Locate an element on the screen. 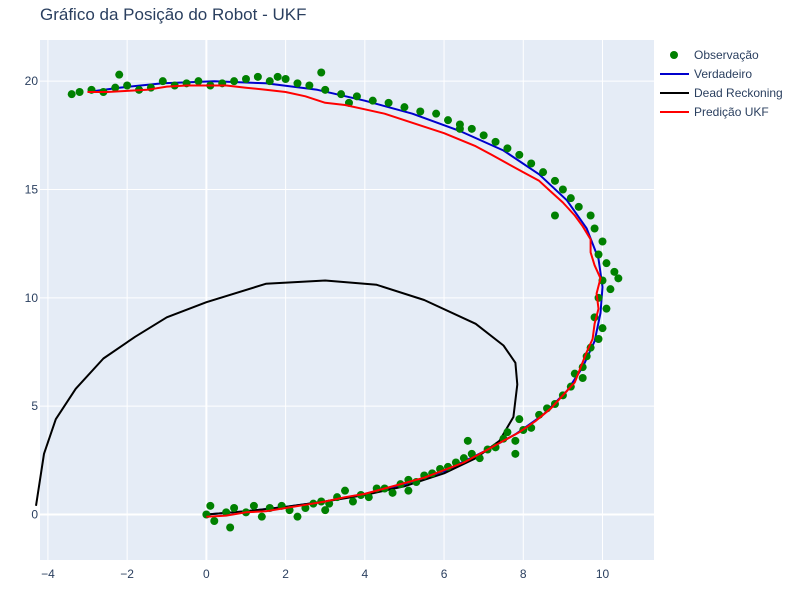  legend-marker is located at coordinates (674, 55).